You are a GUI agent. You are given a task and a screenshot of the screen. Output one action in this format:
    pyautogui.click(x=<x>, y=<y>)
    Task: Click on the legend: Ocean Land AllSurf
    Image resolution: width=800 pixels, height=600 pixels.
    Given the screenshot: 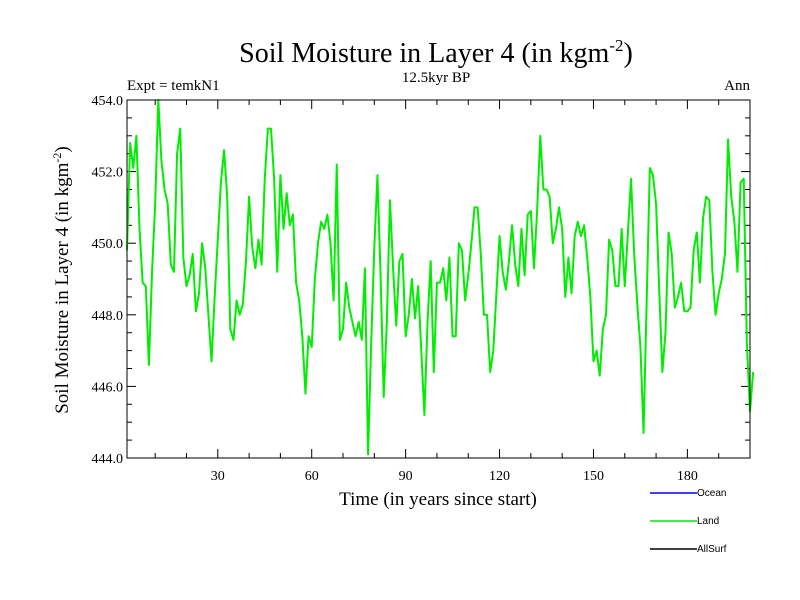 What is the action you would take?
    pyautogui.click(x=688, y=521)
    